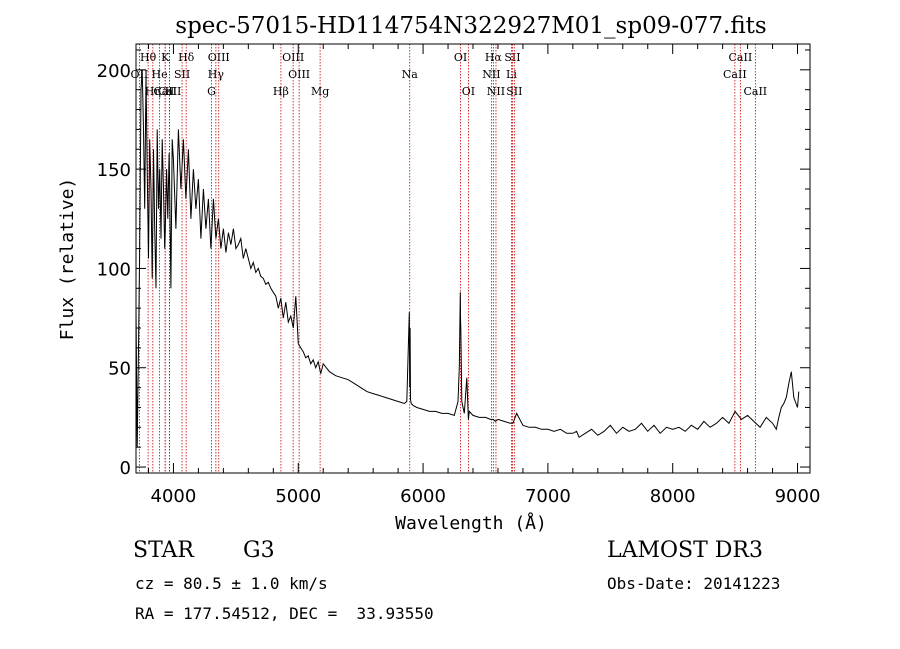 The image size is (900, 649). Describe the element at coordinates (694, 583) in the screenshot. I see `observation-date: Obs-Date: 20141223` at that location.